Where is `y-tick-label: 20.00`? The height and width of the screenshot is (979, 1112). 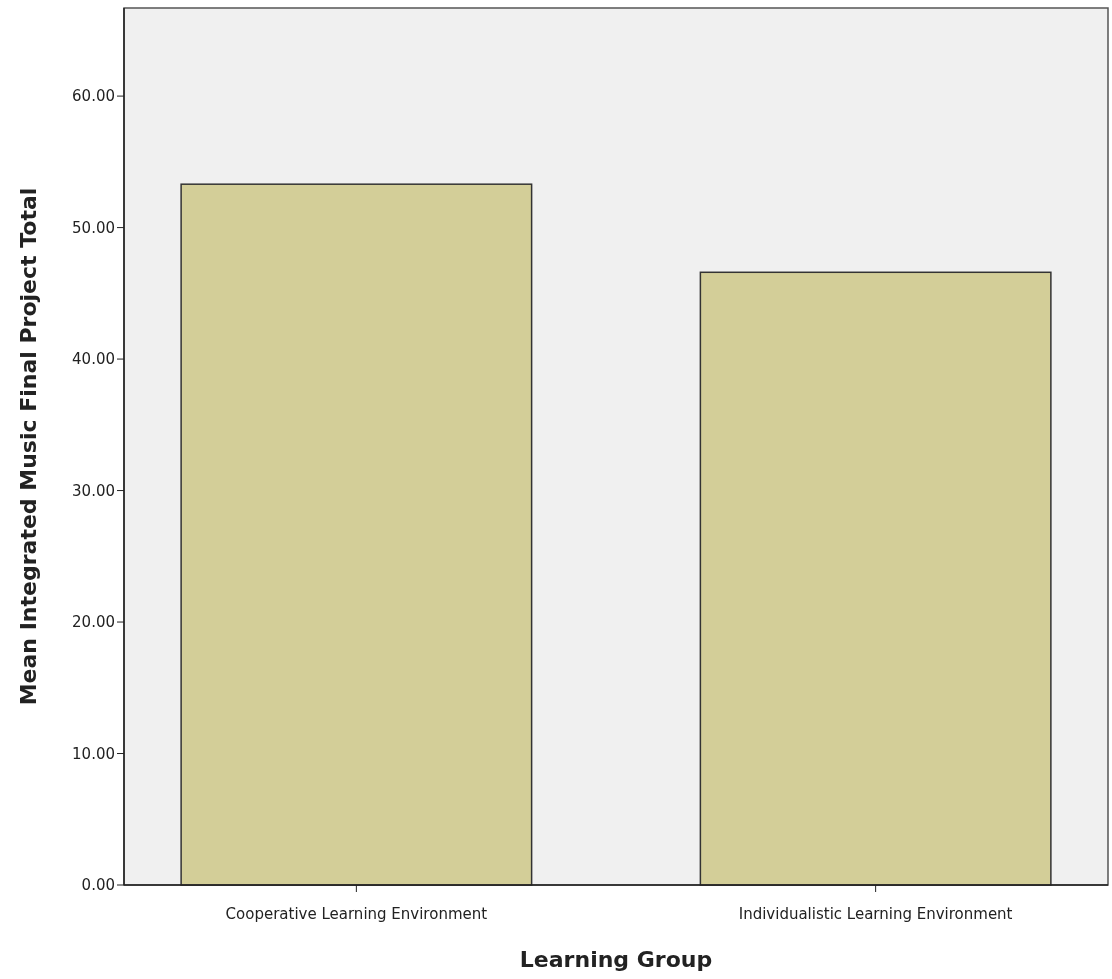
y-tick-label: 20.00 is located at coordinates (93, 622).